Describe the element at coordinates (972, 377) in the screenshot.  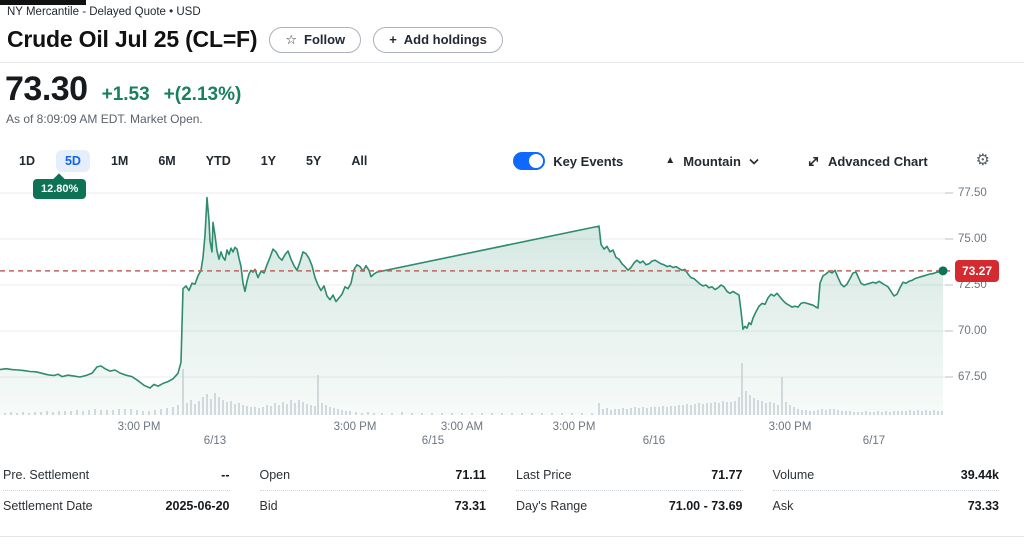
I see `y-axis-tick-label: 67.50` at that location.